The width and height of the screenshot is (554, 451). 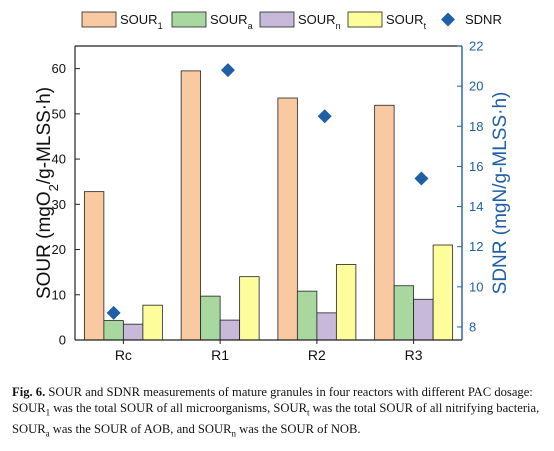 What do you see at coordinates (59, 294) in the screenshot?
I see `left-tick-label: 10` at bounding box center [59, 294].